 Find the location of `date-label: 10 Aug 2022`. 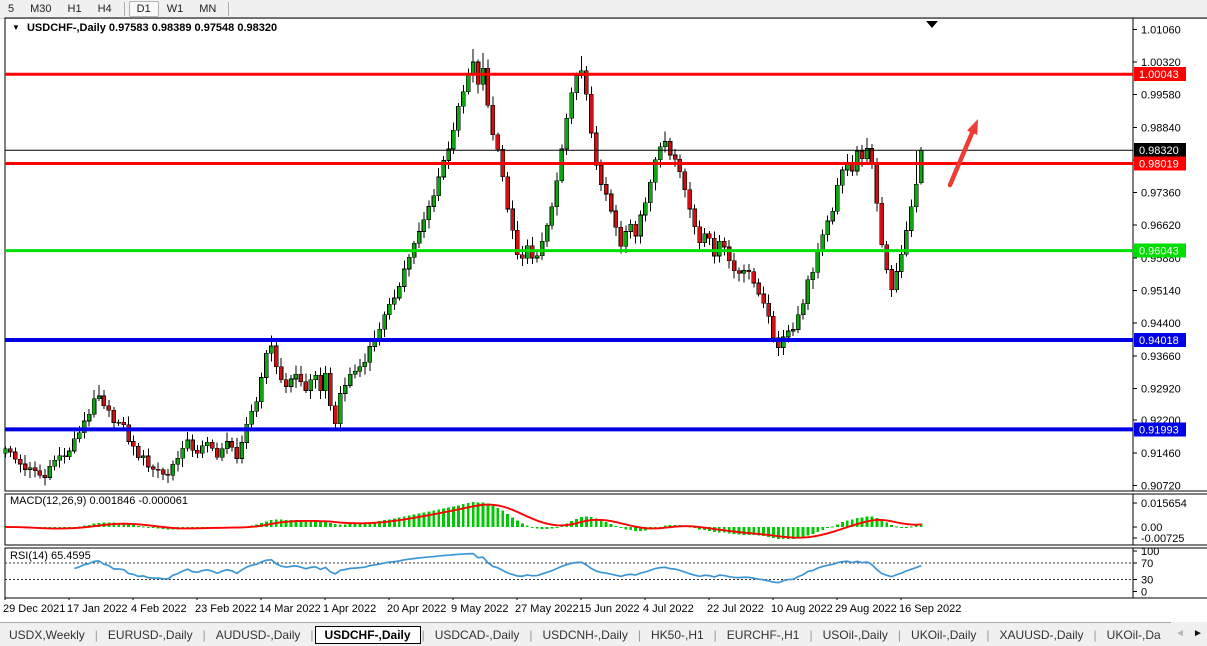

date-label: 10 Aug 2022 is located at coordinates (802, 609).